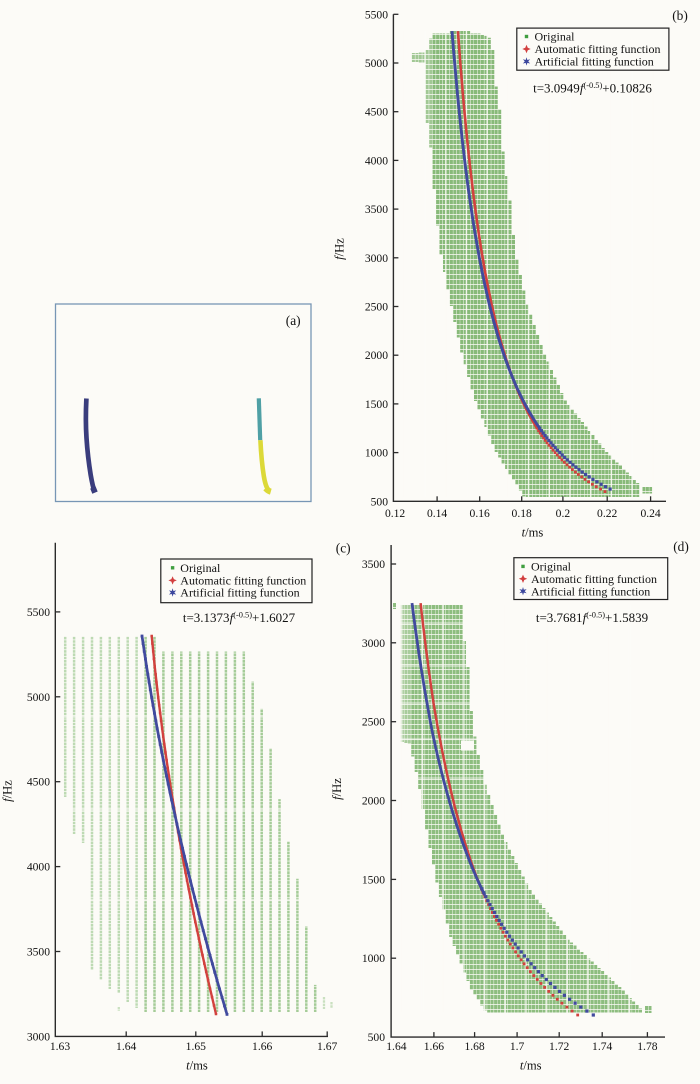  I want to click on svg-text: (c), so click(343, 548).